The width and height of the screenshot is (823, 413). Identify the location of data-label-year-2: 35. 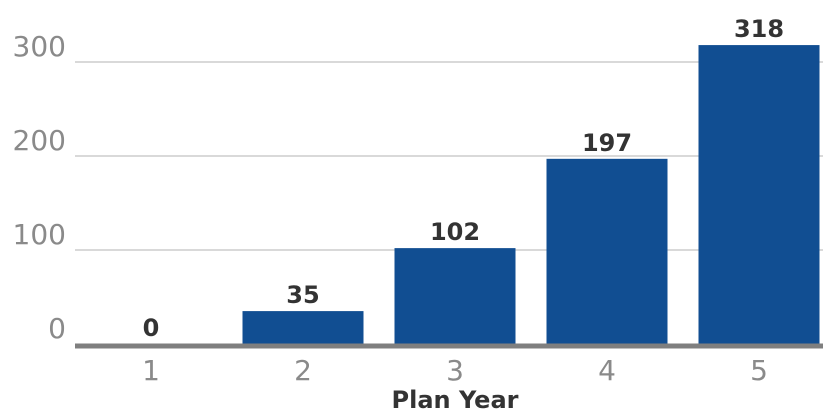
(302, 295).